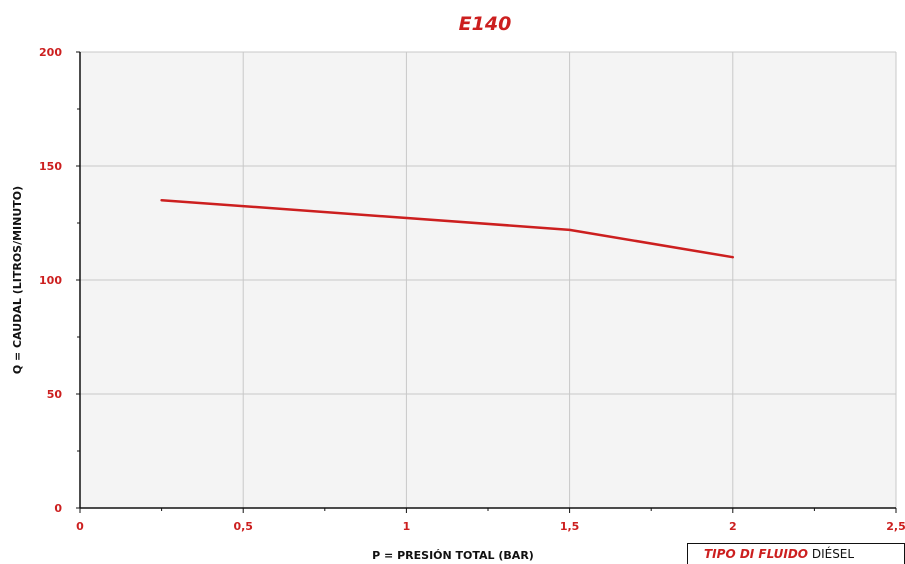  Describe the element at coordinates (407, 526) in the screenshot. I see `x-tick-label: 1` at that location.